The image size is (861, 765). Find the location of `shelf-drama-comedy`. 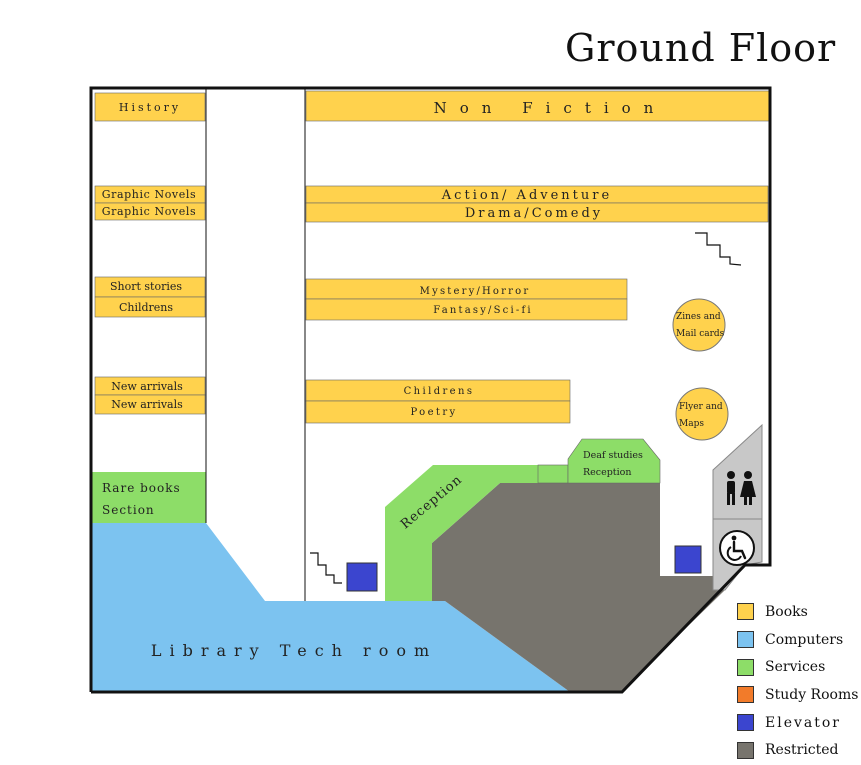

shelf-drama-comedy is located at coordinates (537, 212).